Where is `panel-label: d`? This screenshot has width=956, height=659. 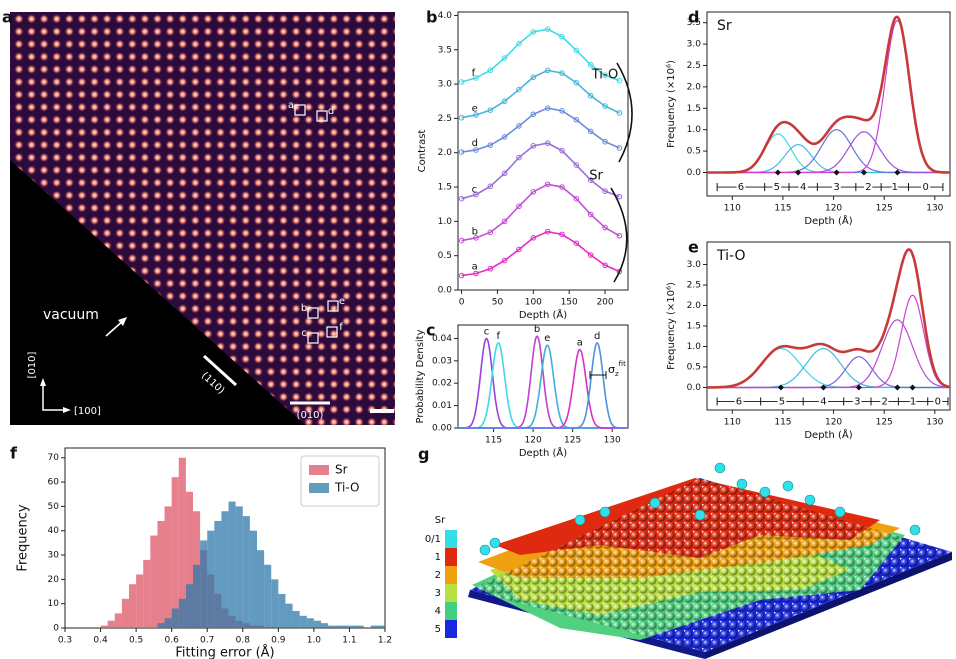
panel-label: d is located at coordinates (693, 17).